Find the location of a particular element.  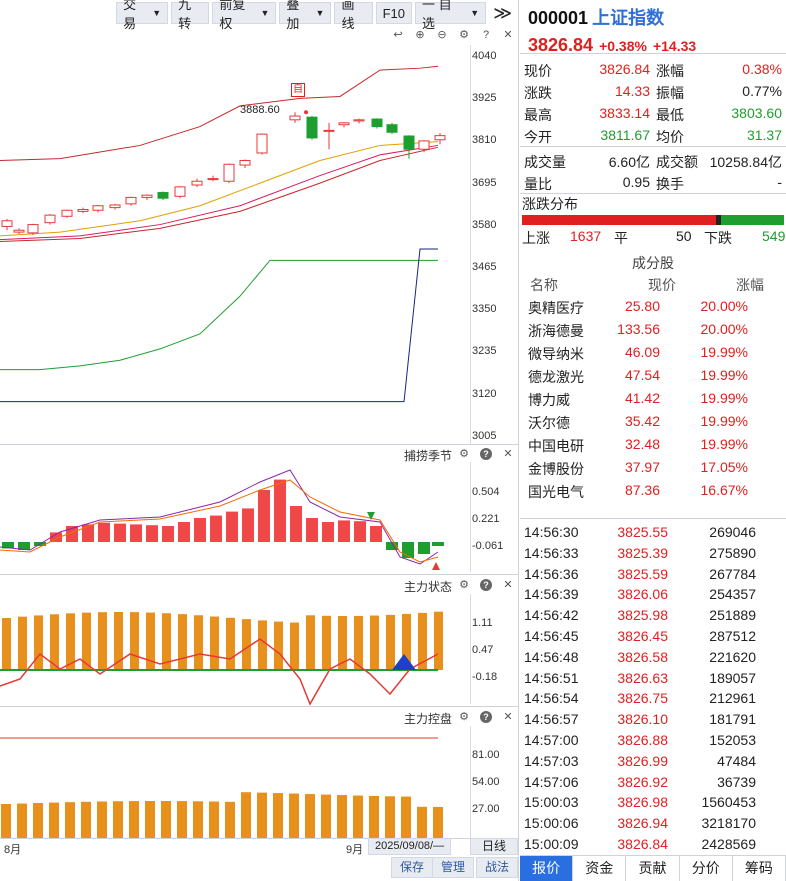

tick-time: 15:00:09 is located at coordinates (551, 844).